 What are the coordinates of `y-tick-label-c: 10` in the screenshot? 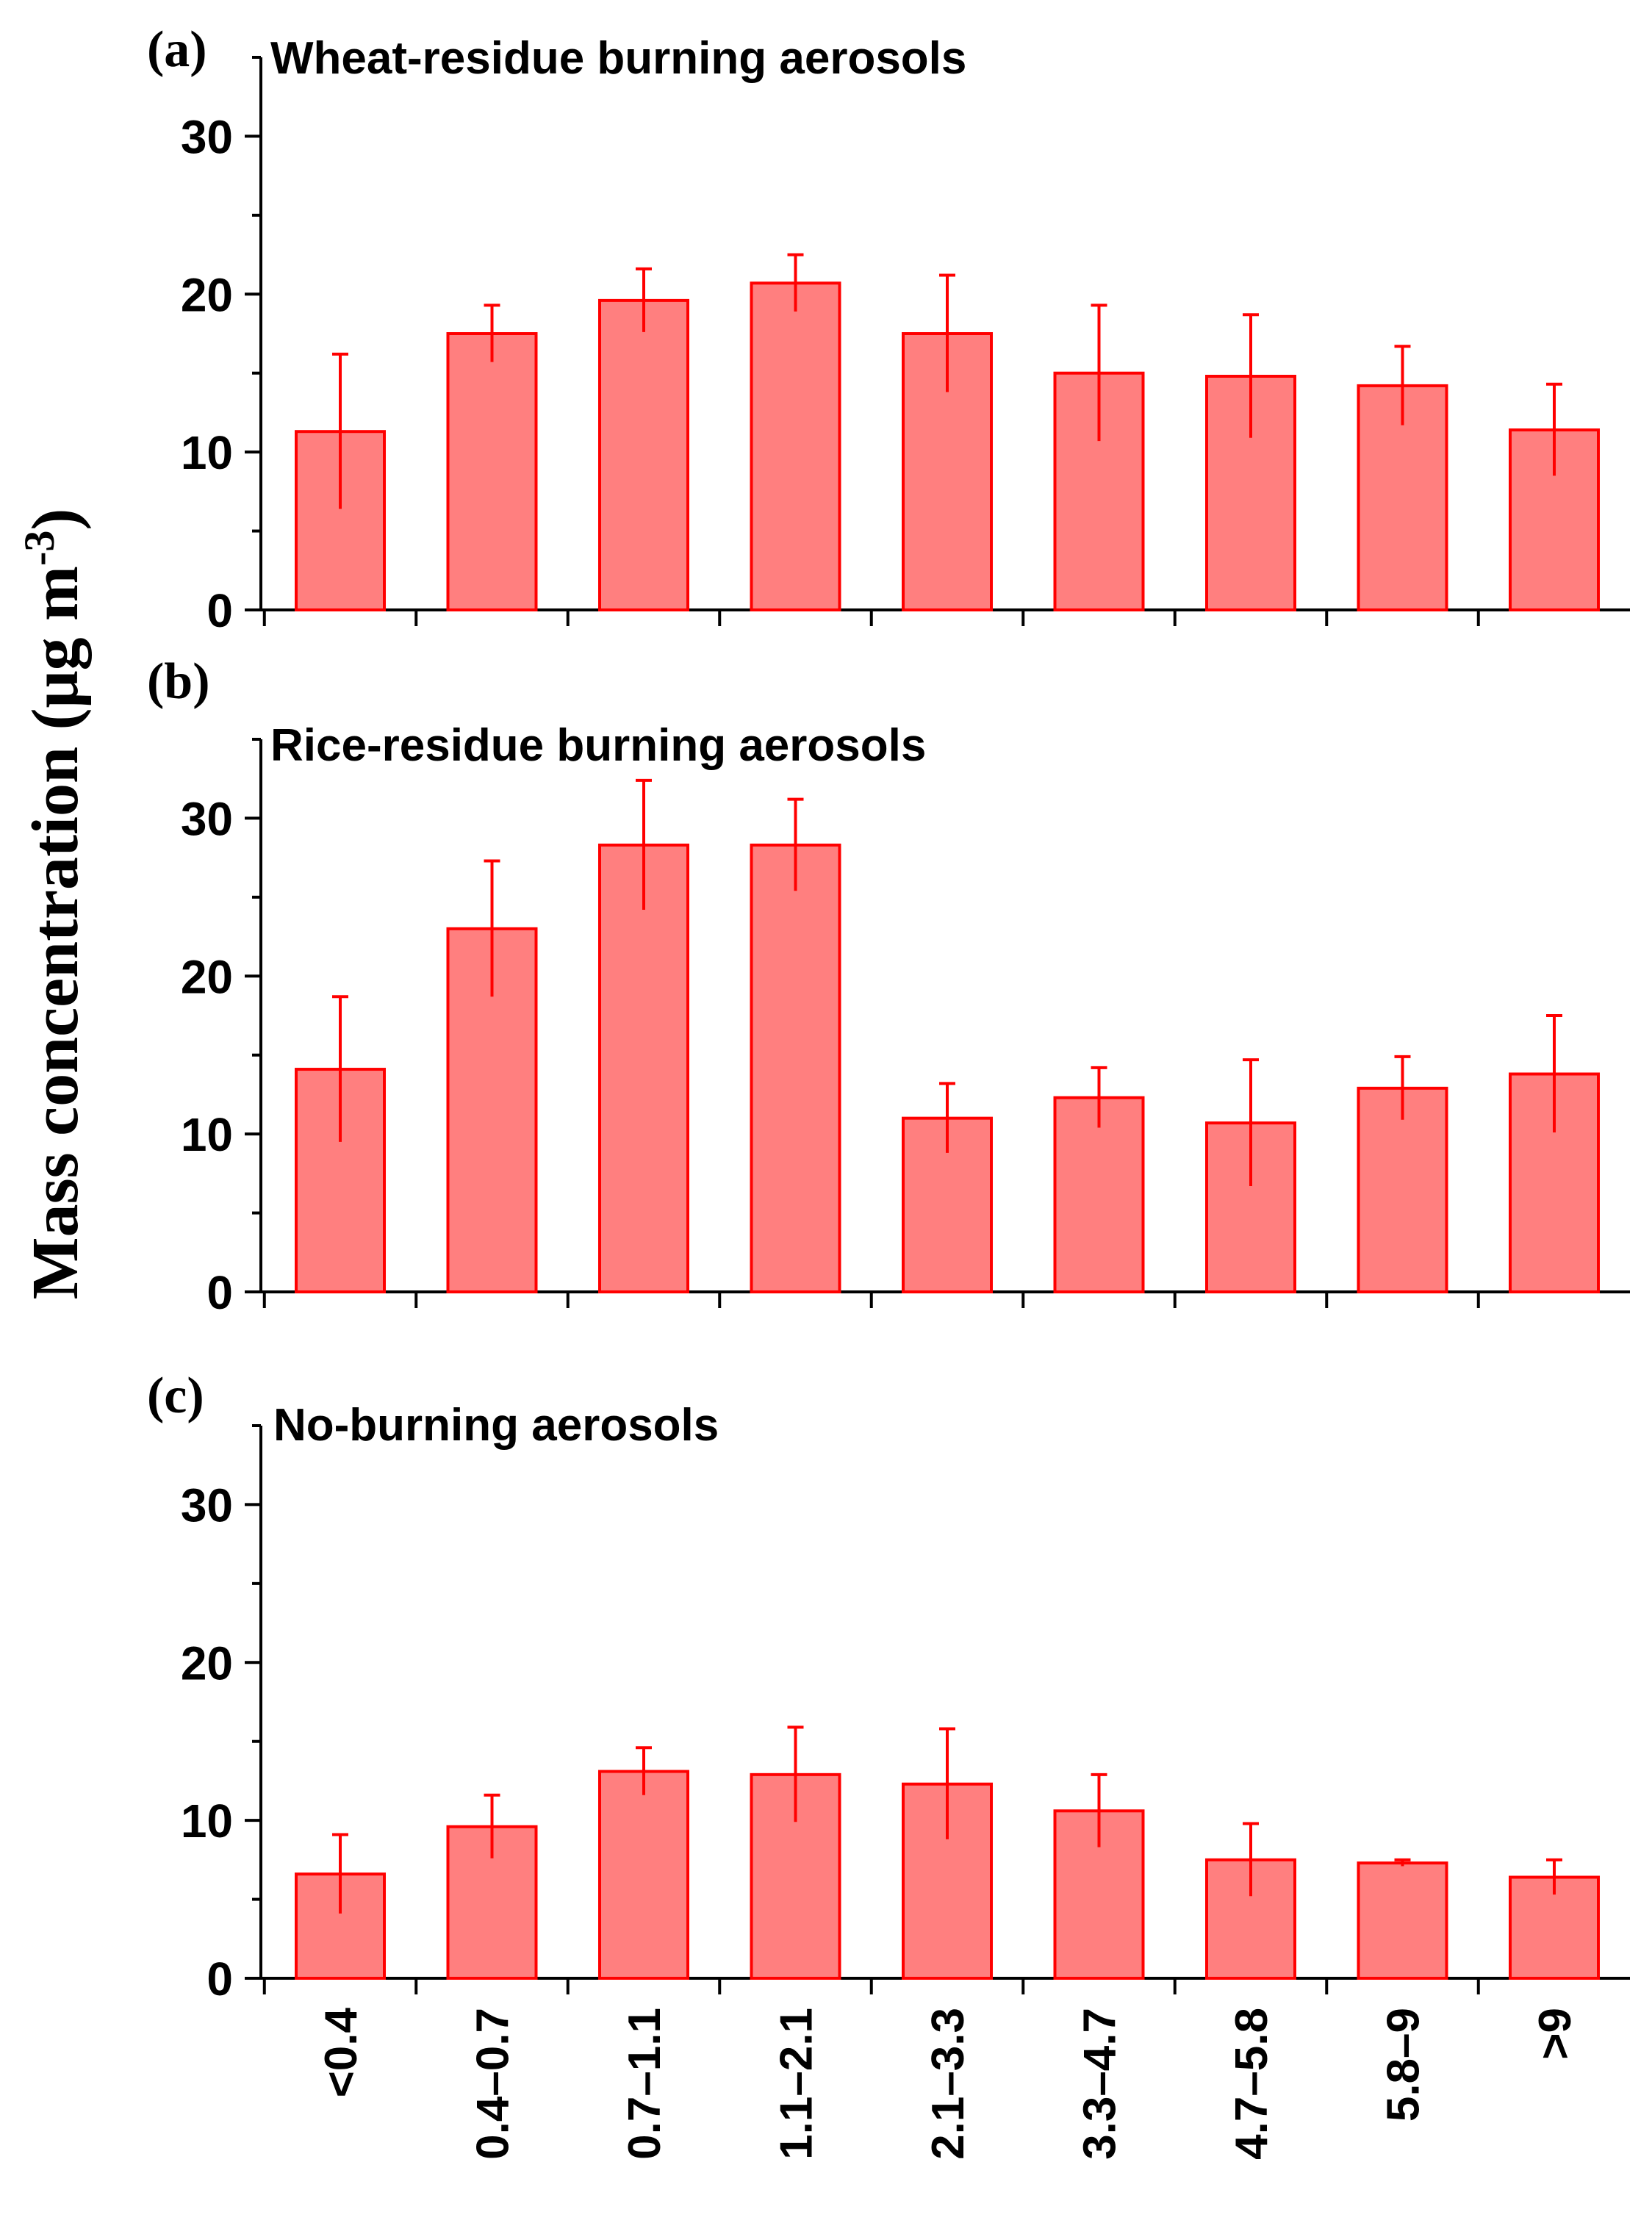 It's located at (207, 1821).